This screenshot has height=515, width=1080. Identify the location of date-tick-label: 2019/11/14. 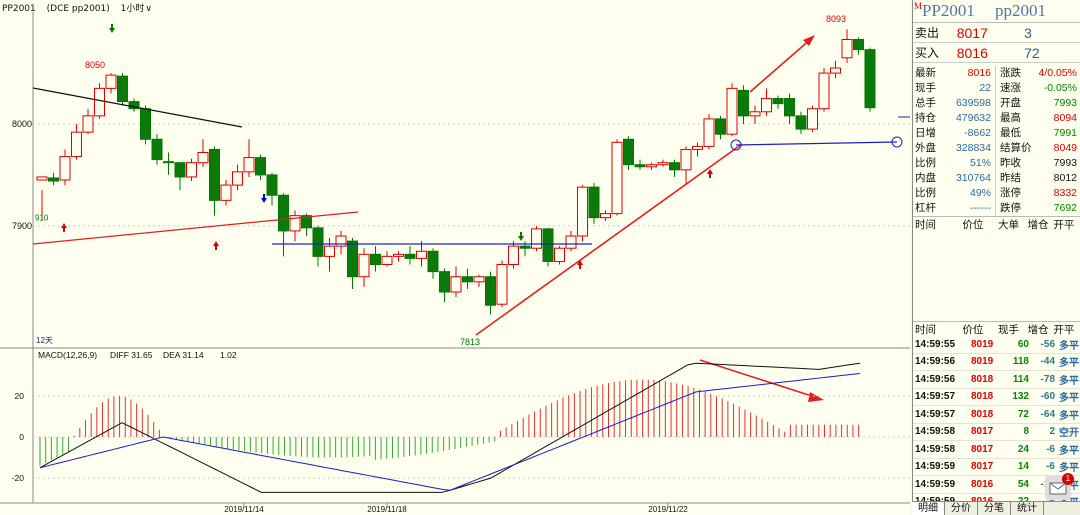
(244, 509).